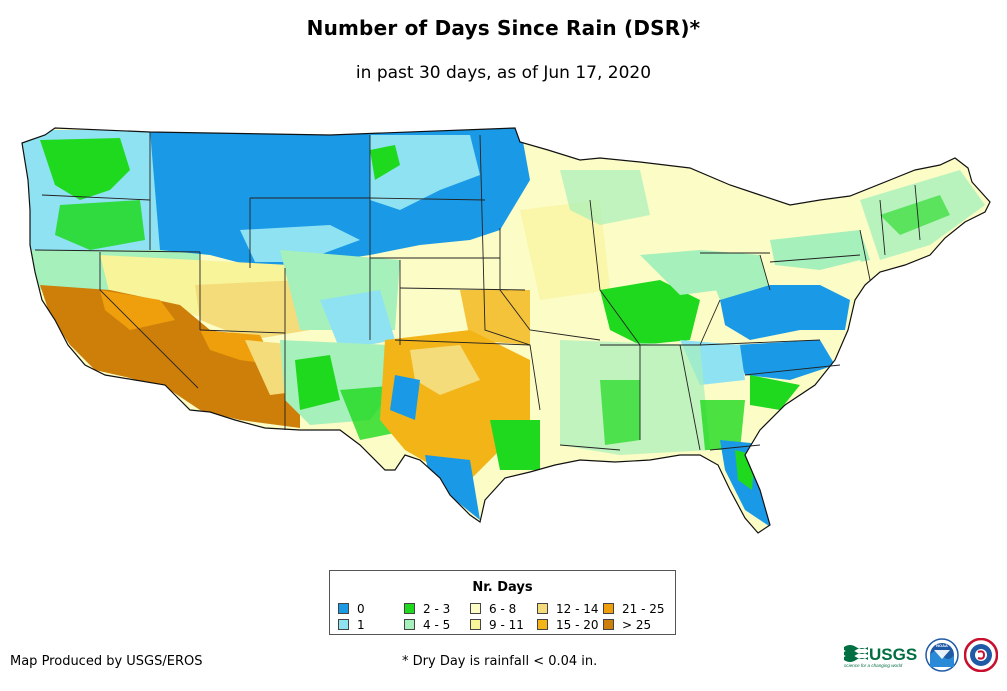  I want to click on usgs-logo-text: USGS, so click(893, 654).